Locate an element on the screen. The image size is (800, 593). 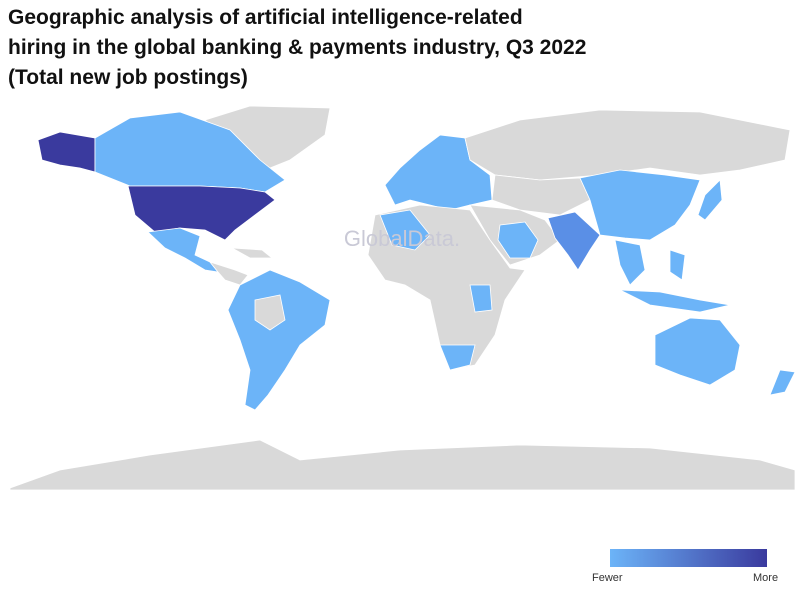
watermark: GlobalData. is located at coordinates (402, 238).